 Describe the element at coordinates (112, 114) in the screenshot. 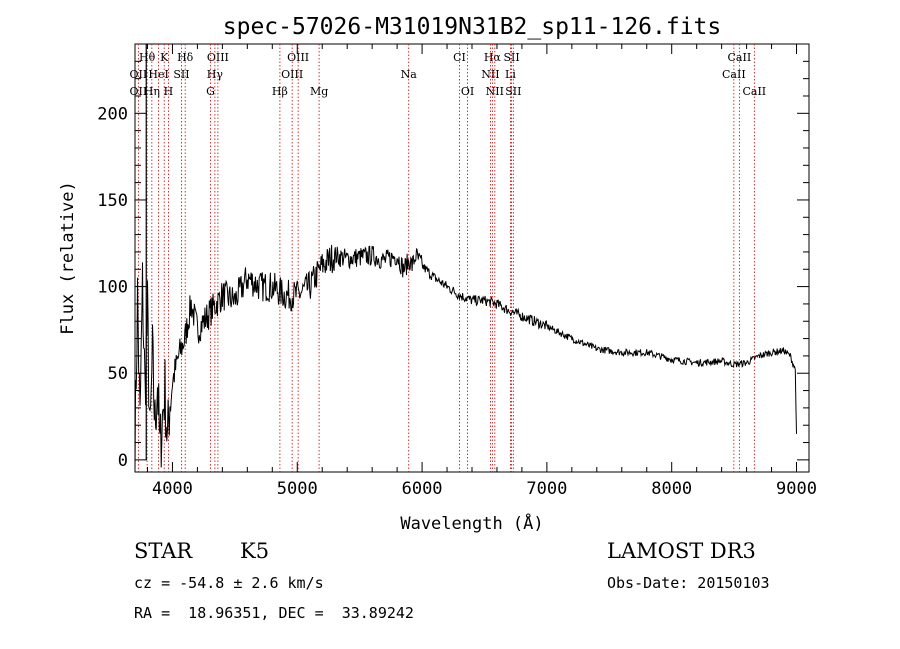

I see `y-tick-label: 200` at that location.